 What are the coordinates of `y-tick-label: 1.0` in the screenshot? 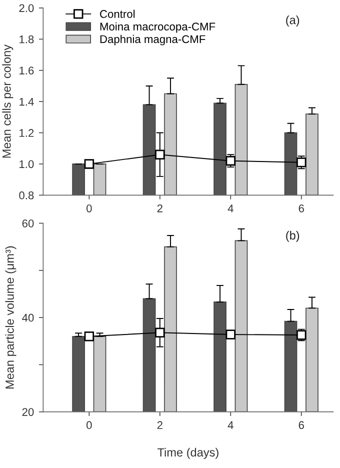 It's located at (27, 164).